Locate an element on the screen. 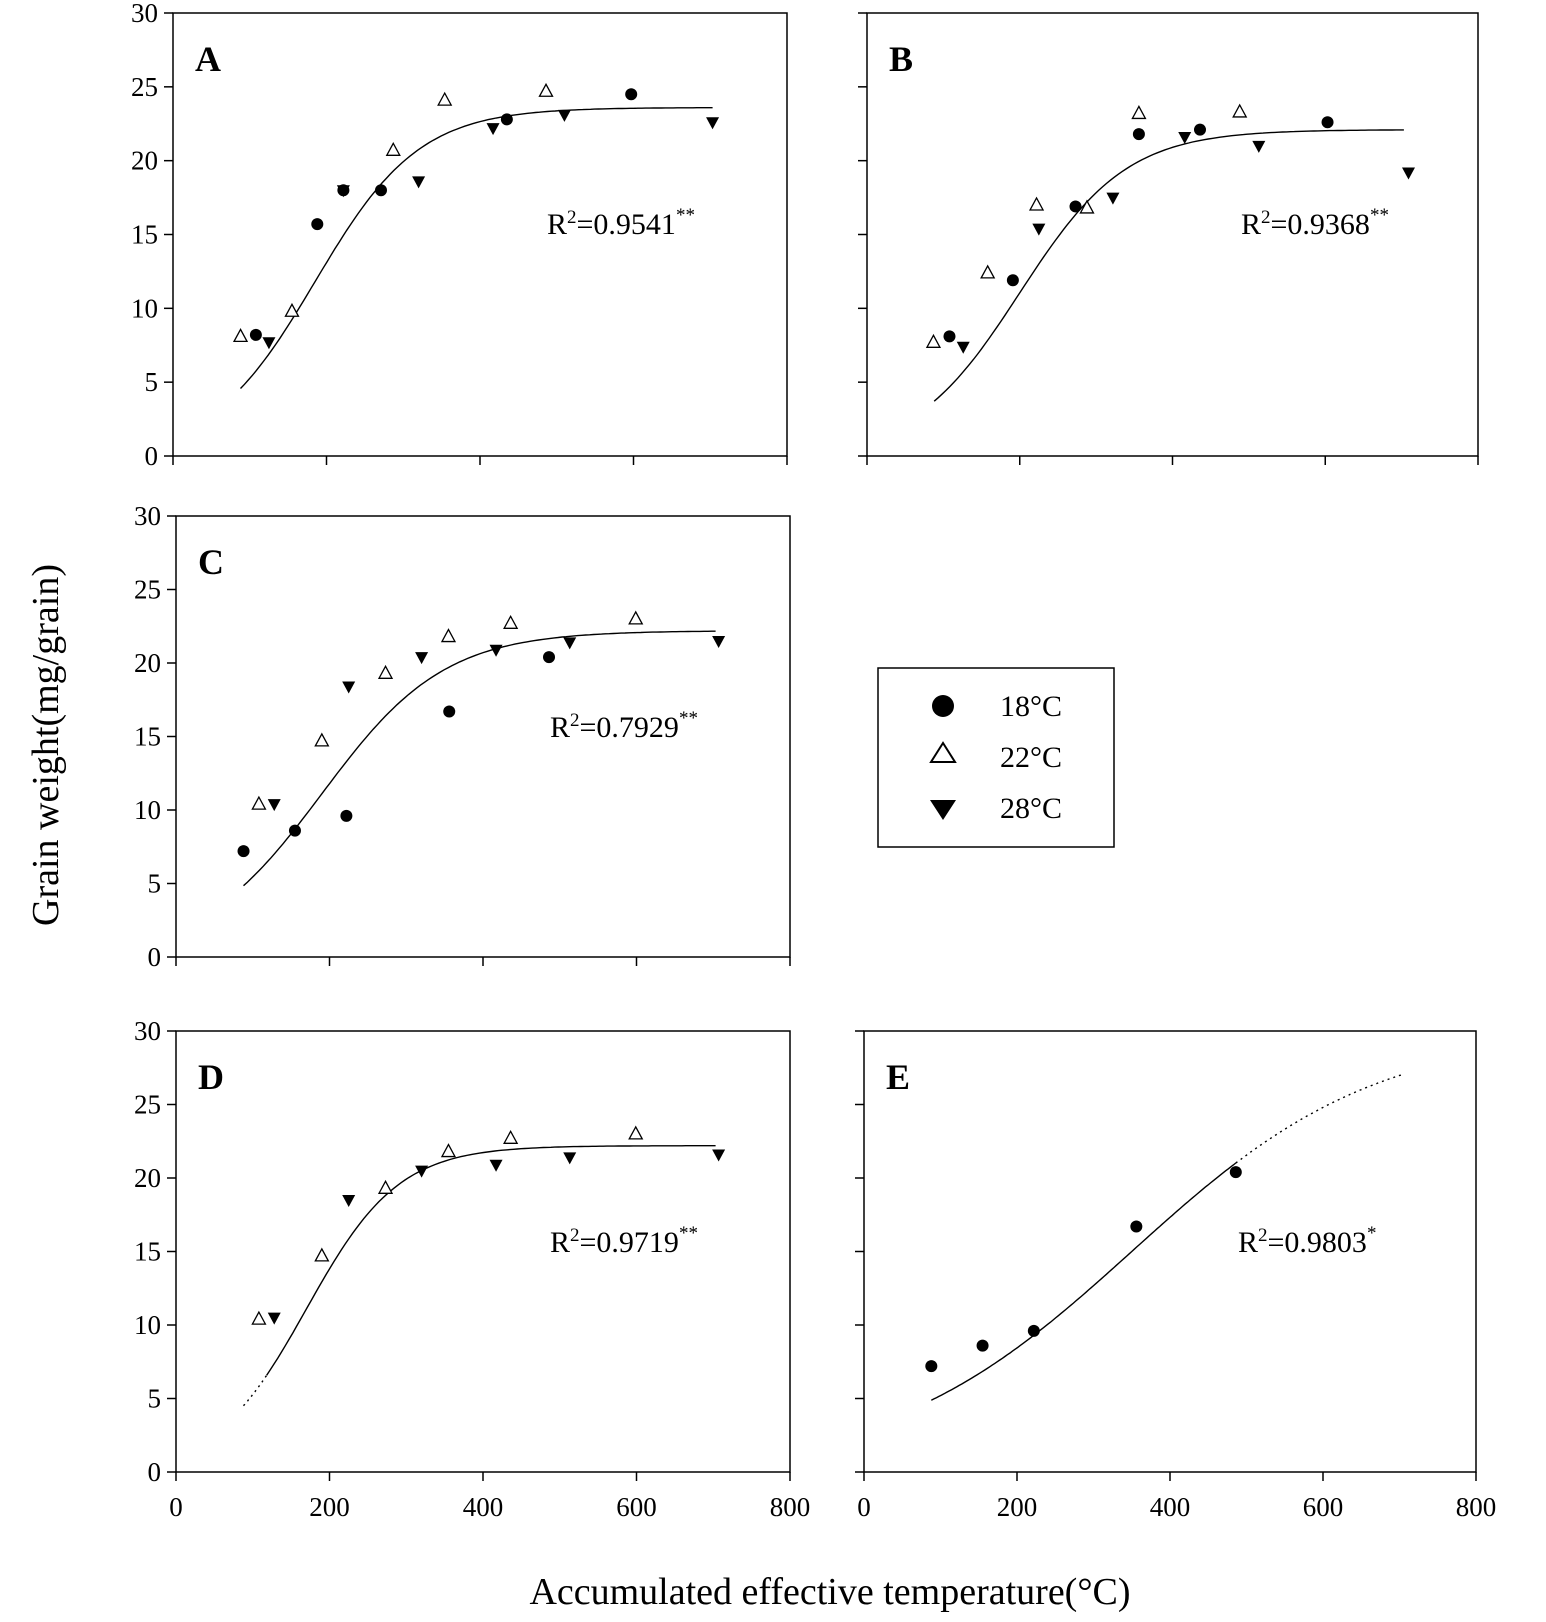 The height and width of the screenshot is (1622, 1546). panel-a-frame is located at coordinates (480, 234).